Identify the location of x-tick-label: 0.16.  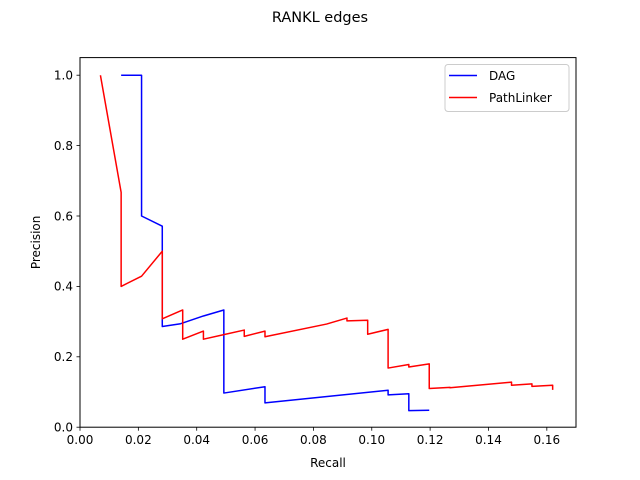
(546, 440).